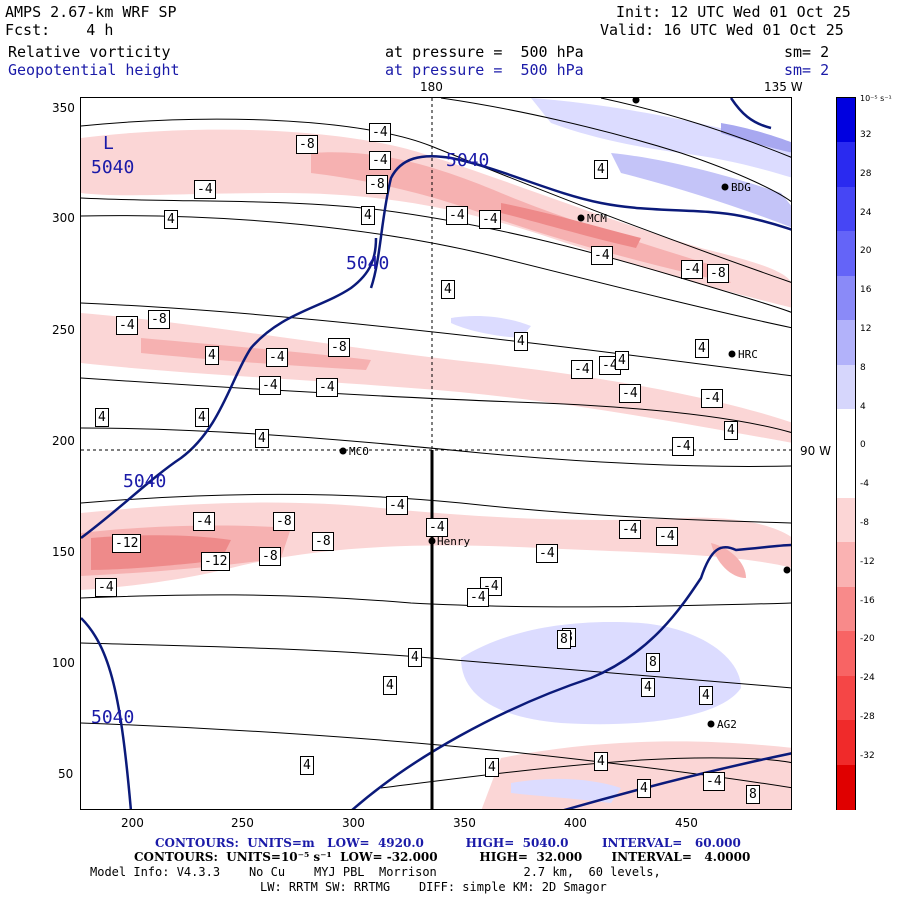 The image size is (900, 900). Describe the element at coordinates (359, 451) in the screenshot. I see `station-label: MCO` at that location.